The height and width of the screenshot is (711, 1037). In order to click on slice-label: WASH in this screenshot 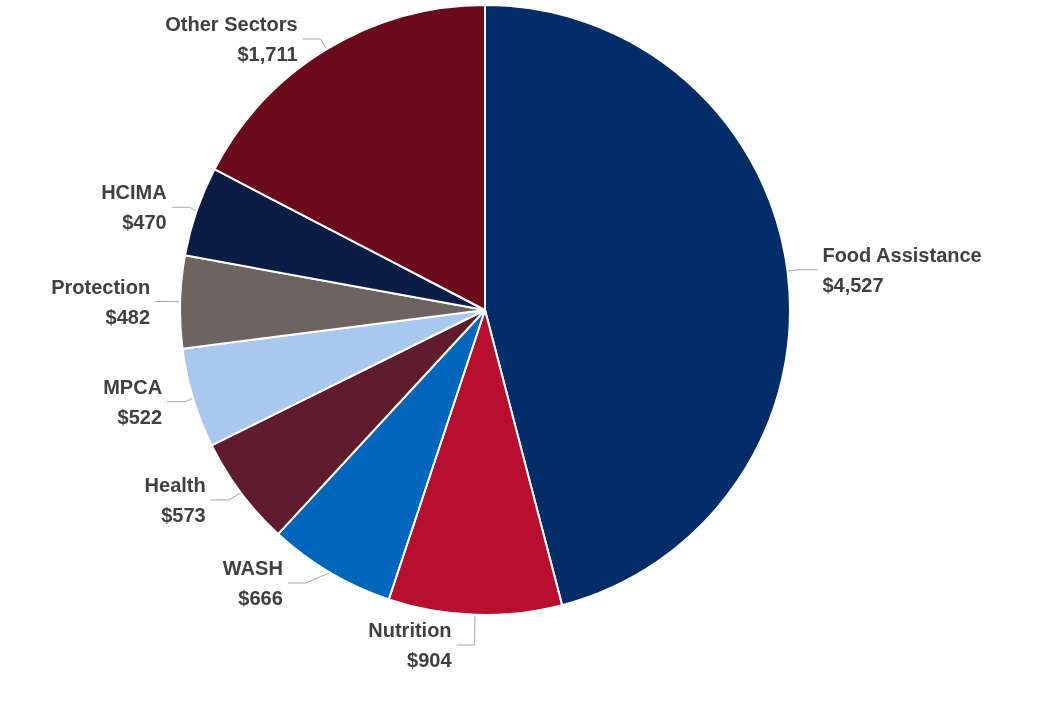, I will do `click(252, 567)`.